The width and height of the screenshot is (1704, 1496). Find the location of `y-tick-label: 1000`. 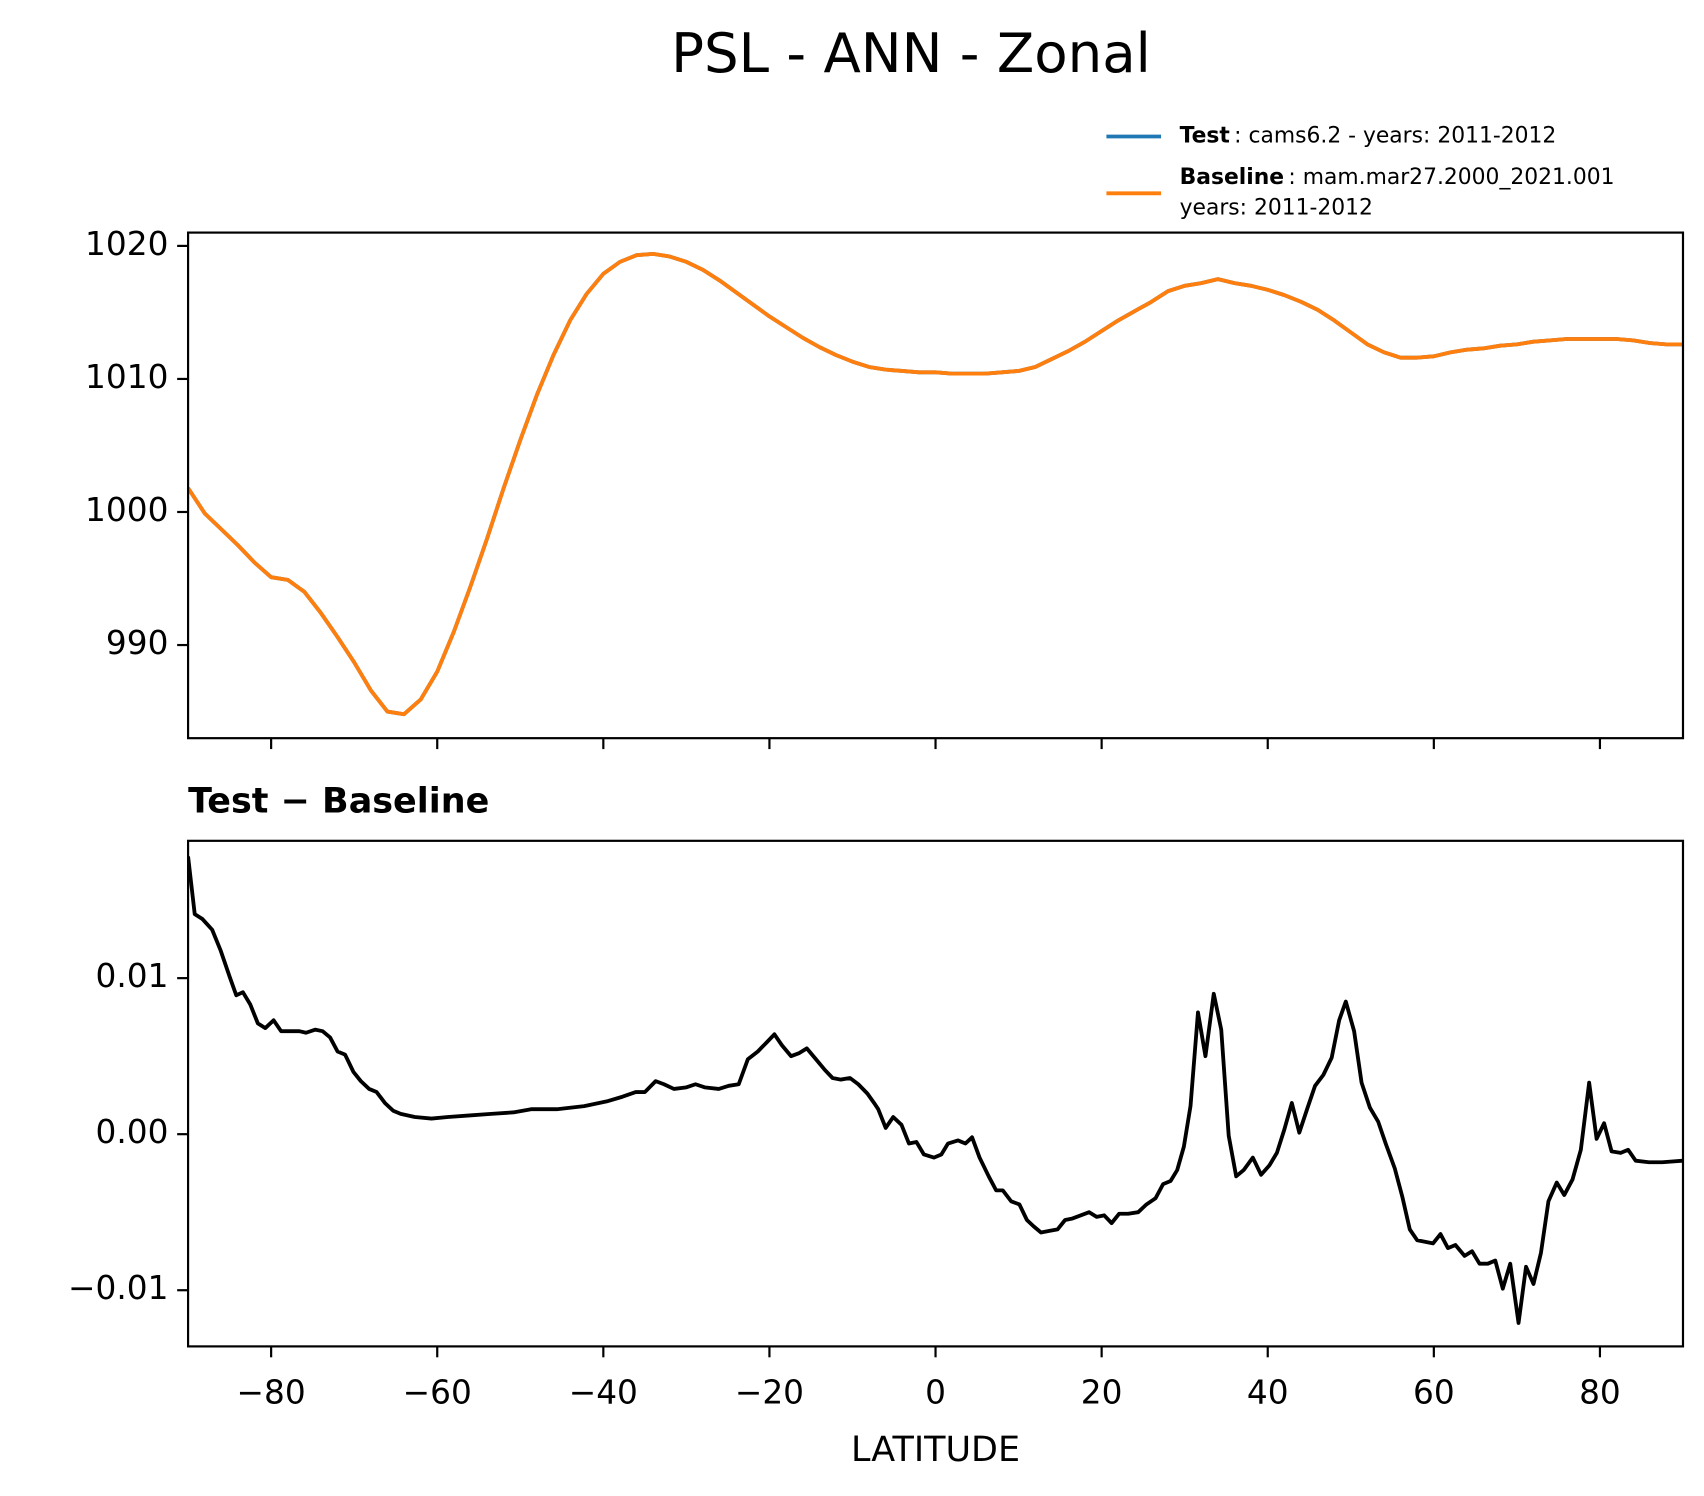

y-tick-label: 1000 is located at coordinates (126, 510).